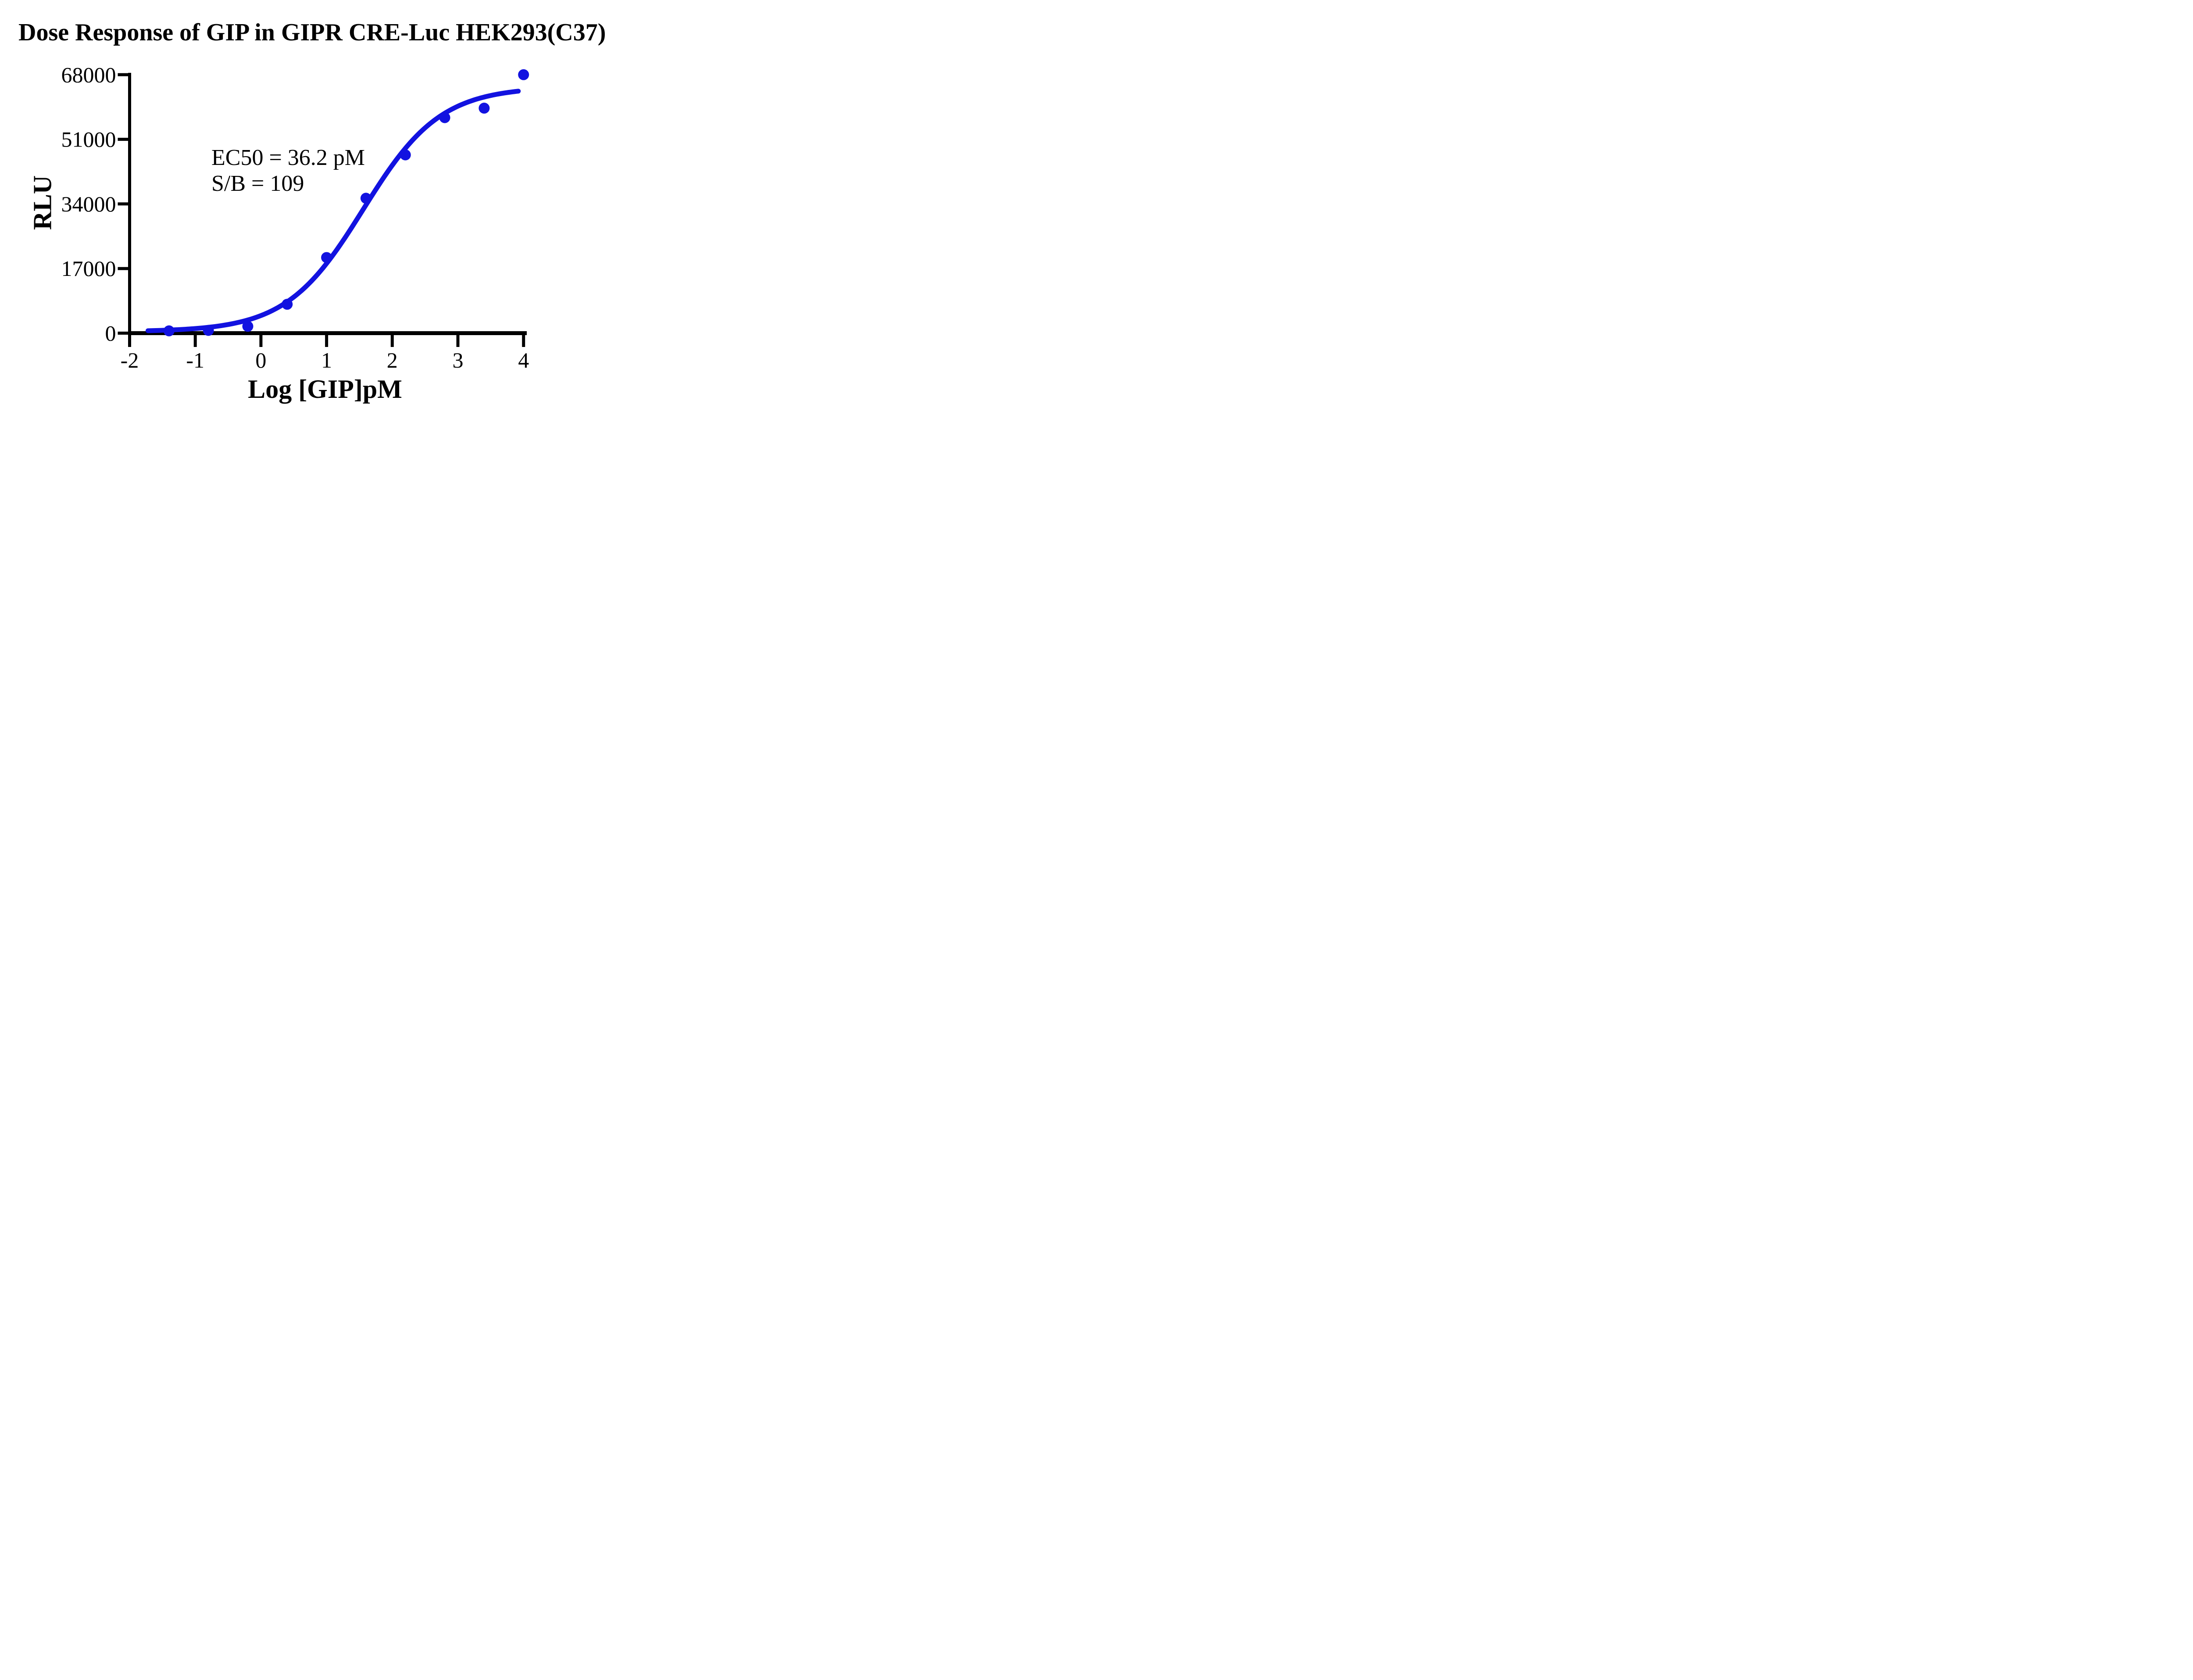 The width and height of the screenshot is (2193, 1680). I want to click on x-tick-label: 0, so click(260, 360).